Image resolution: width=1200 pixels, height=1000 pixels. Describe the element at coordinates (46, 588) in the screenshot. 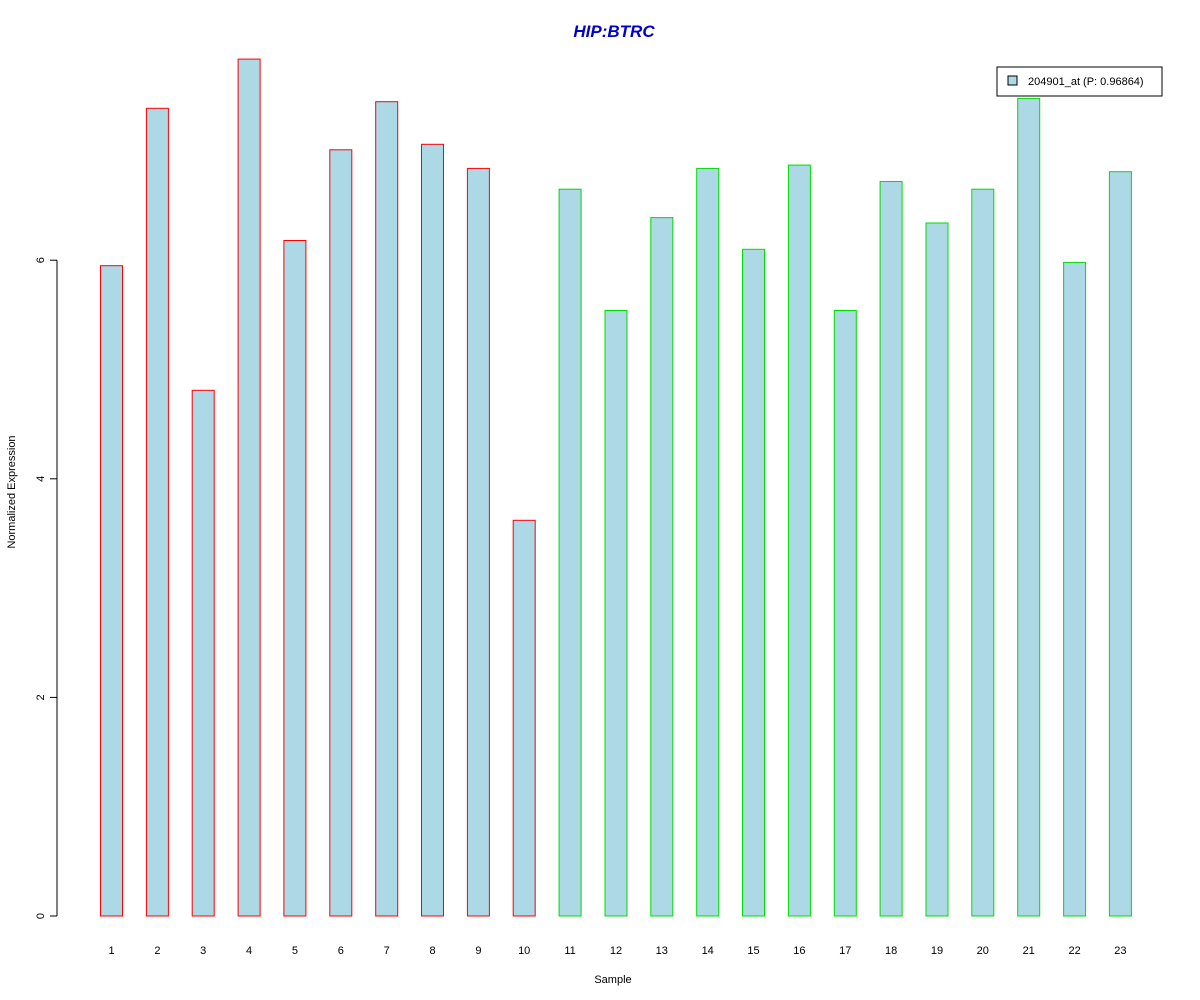

I see `y-axis: 0 2 4 6` at that location.